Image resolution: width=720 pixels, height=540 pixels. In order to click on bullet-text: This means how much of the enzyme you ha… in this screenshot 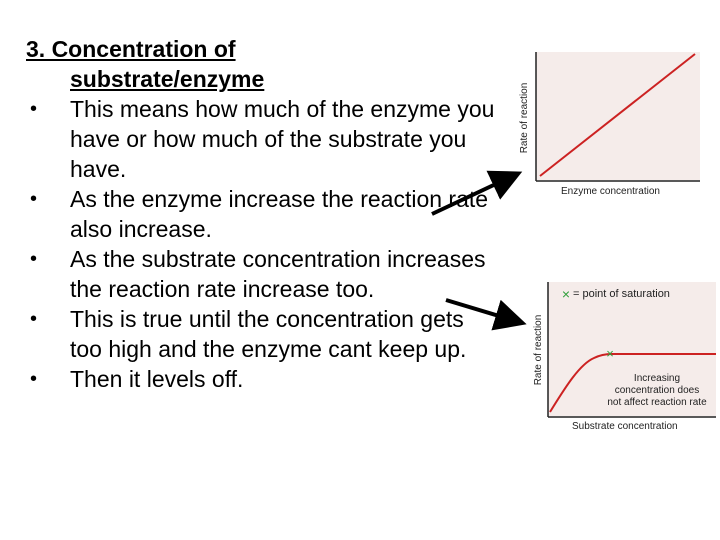, I will do `click(282, 139)`.